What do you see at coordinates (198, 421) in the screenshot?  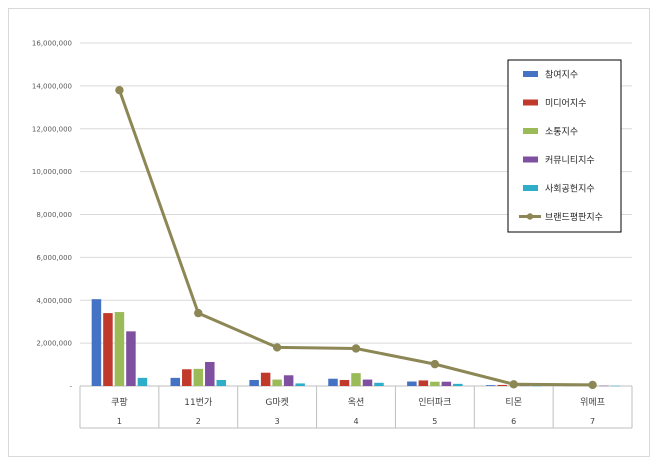 I see `x-index-label: 2` at bounding box center [198, 421].